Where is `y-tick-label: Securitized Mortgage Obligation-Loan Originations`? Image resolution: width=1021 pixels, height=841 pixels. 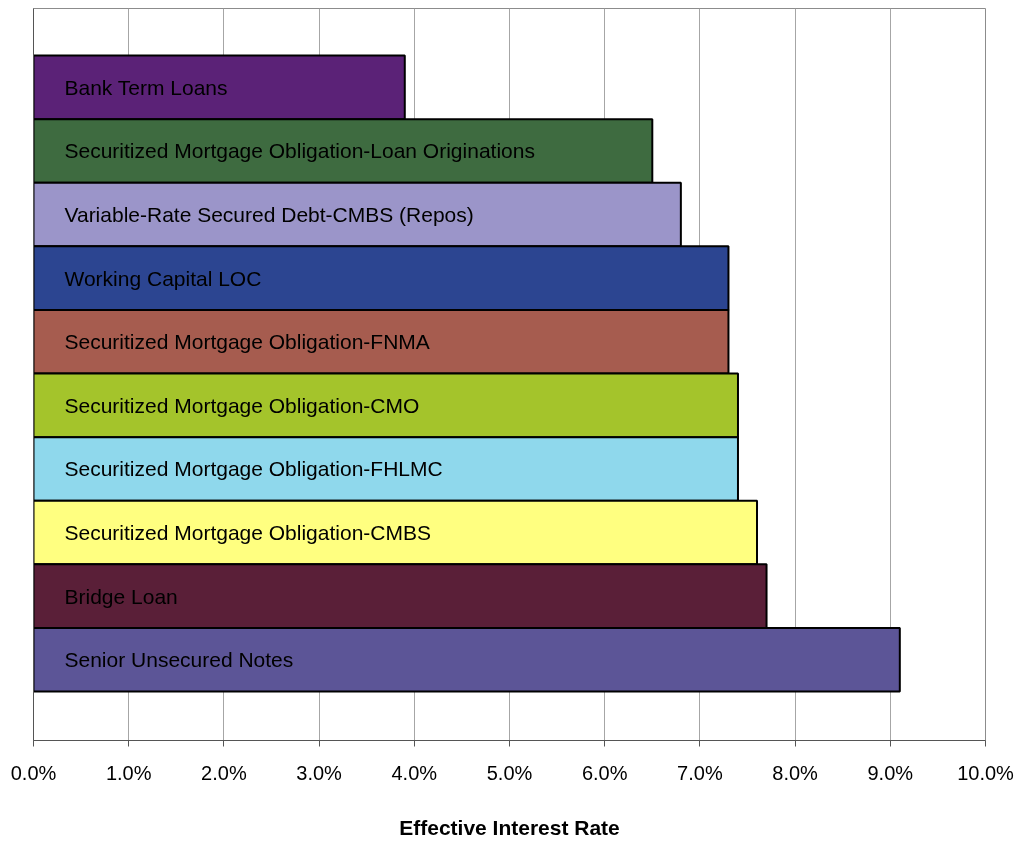
y-tick-label: Securitized Mortgage Obligation-Loan Originations is located at coordinates (299, 151).